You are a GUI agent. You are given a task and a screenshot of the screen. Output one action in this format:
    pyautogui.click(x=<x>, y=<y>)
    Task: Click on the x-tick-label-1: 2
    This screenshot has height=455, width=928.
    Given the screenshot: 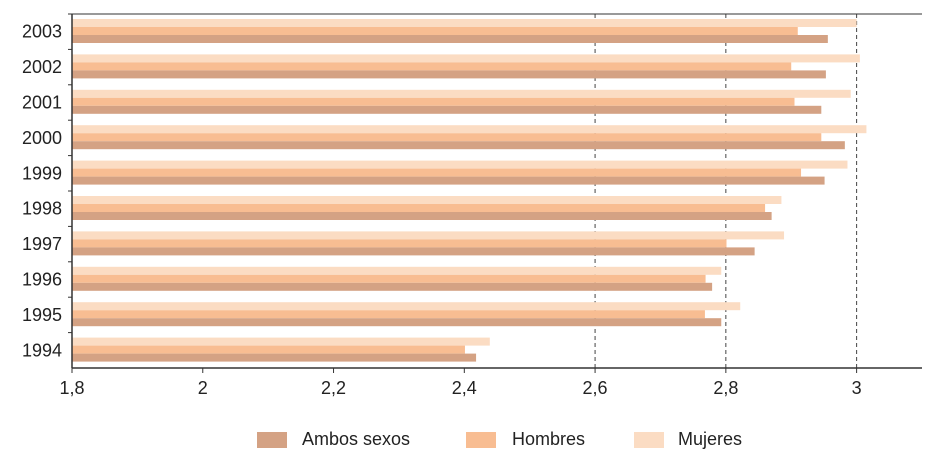 What is the action you would take?
    pyautogui.click(x=203, y=388)
    